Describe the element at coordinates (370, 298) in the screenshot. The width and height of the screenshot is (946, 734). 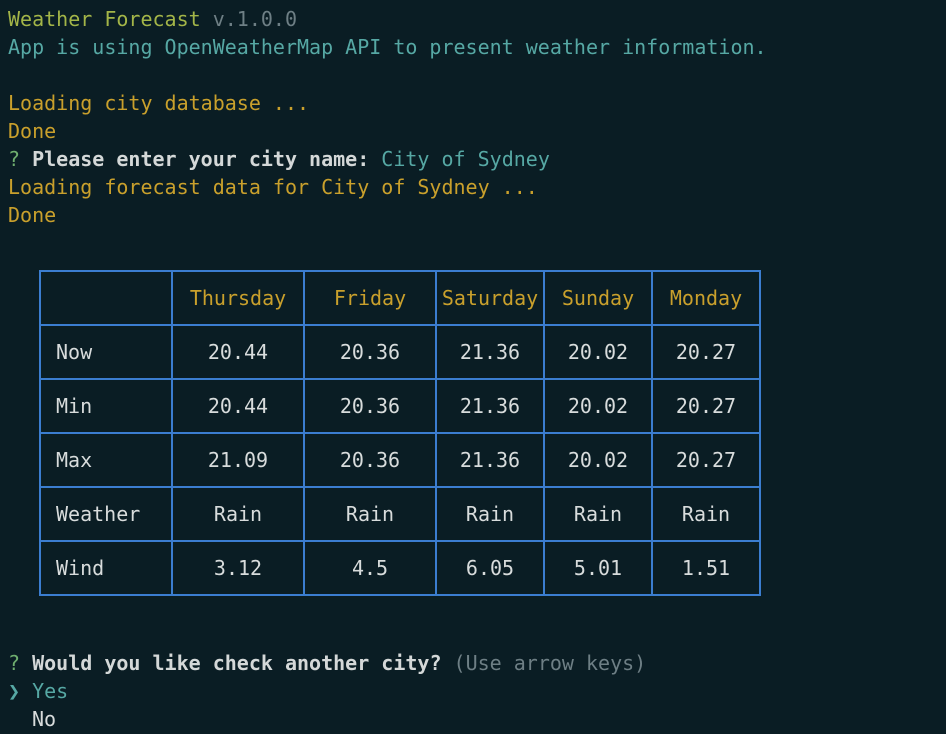
I see `column-header: Friday` at that location.